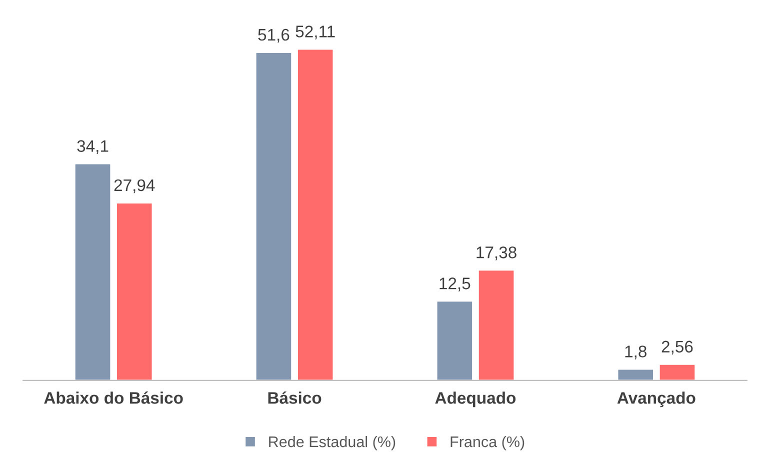  Describe the element at coordinates (113, 397) in the screenshot. I see `x-tick-label: Abaixo do Básico` at that location.